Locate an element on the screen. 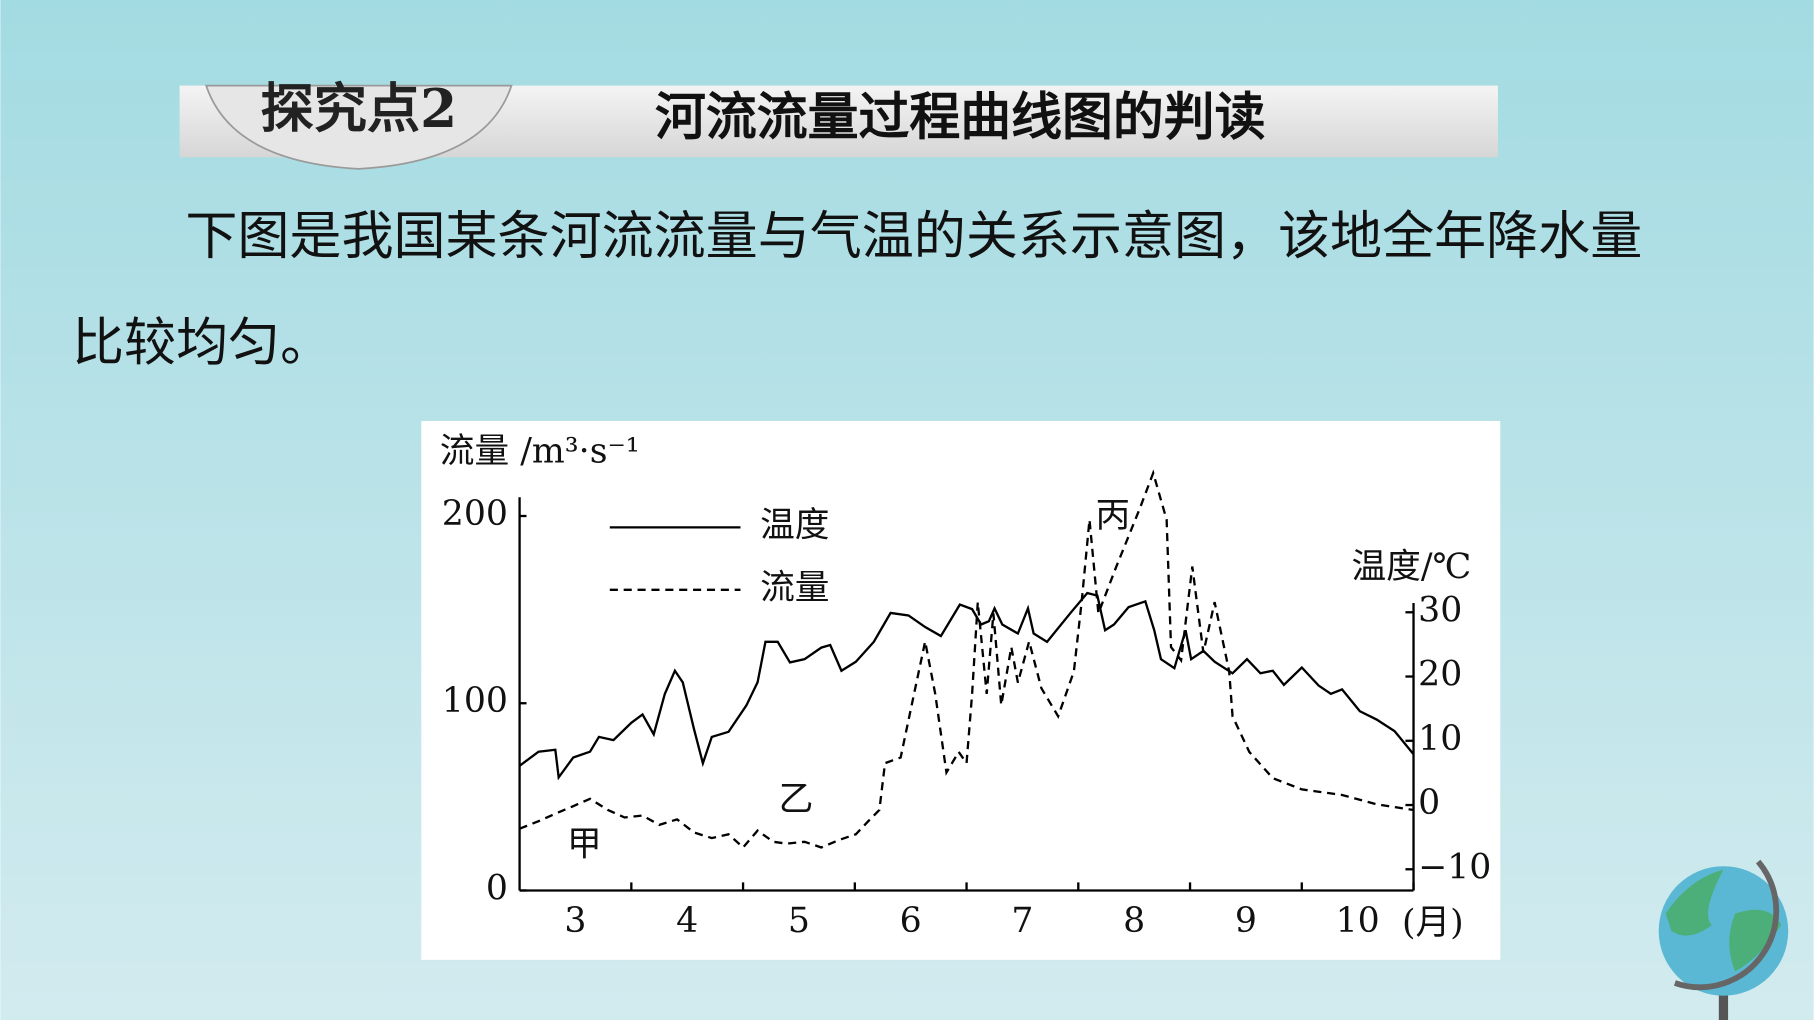 Image resolution: width=1814 pixels, height=1024 pixels. legend-label: 流量 is located at coordinates (794, 588).